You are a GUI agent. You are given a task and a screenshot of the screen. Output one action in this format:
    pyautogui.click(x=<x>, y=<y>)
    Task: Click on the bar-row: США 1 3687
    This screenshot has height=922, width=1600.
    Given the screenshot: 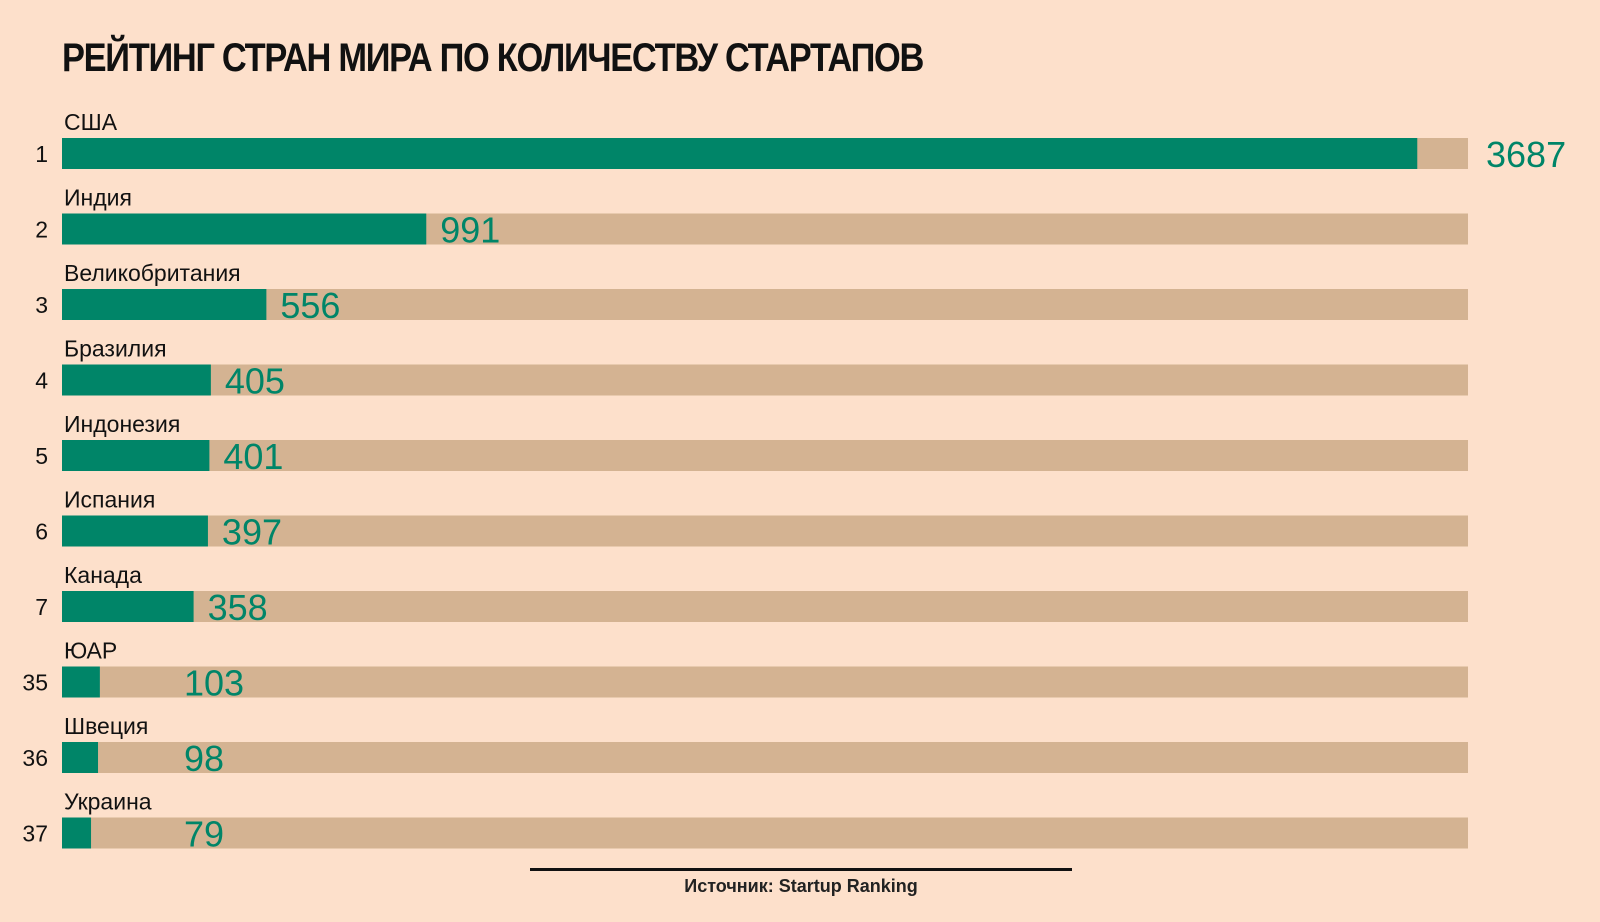 What is the action you would take?
    pyautogui.click(x=800, y=142)
    